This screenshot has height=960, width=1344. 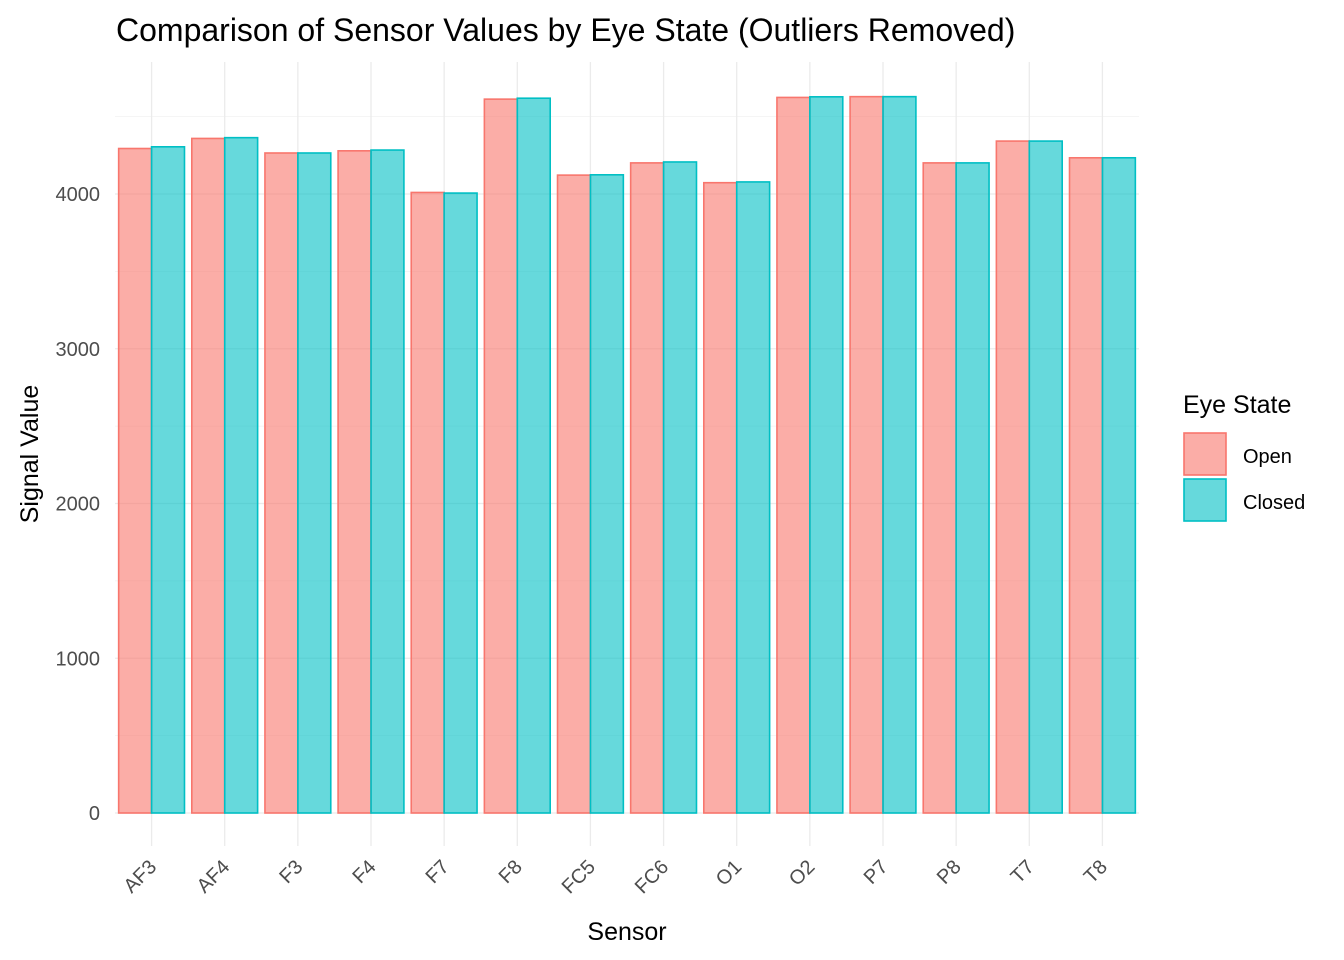 I want to click on x-tick-label: O1, so click(x=729, y=873).